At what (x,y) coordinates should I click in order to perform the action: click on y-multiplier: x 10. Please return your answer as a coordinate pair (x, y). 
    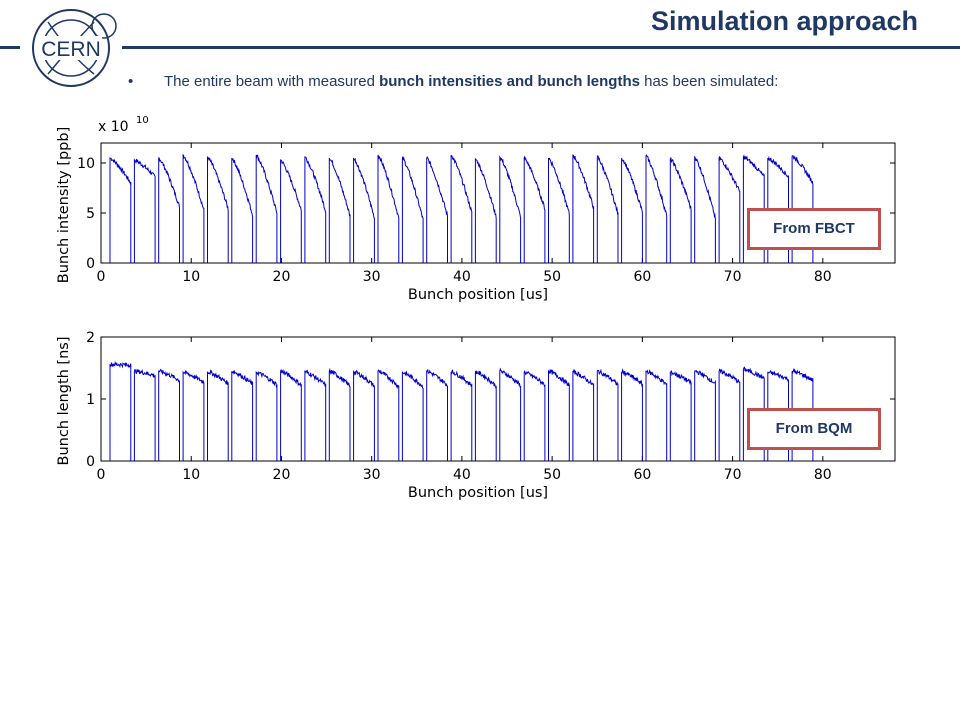
    Looking at the image, I should click on (113, 127).